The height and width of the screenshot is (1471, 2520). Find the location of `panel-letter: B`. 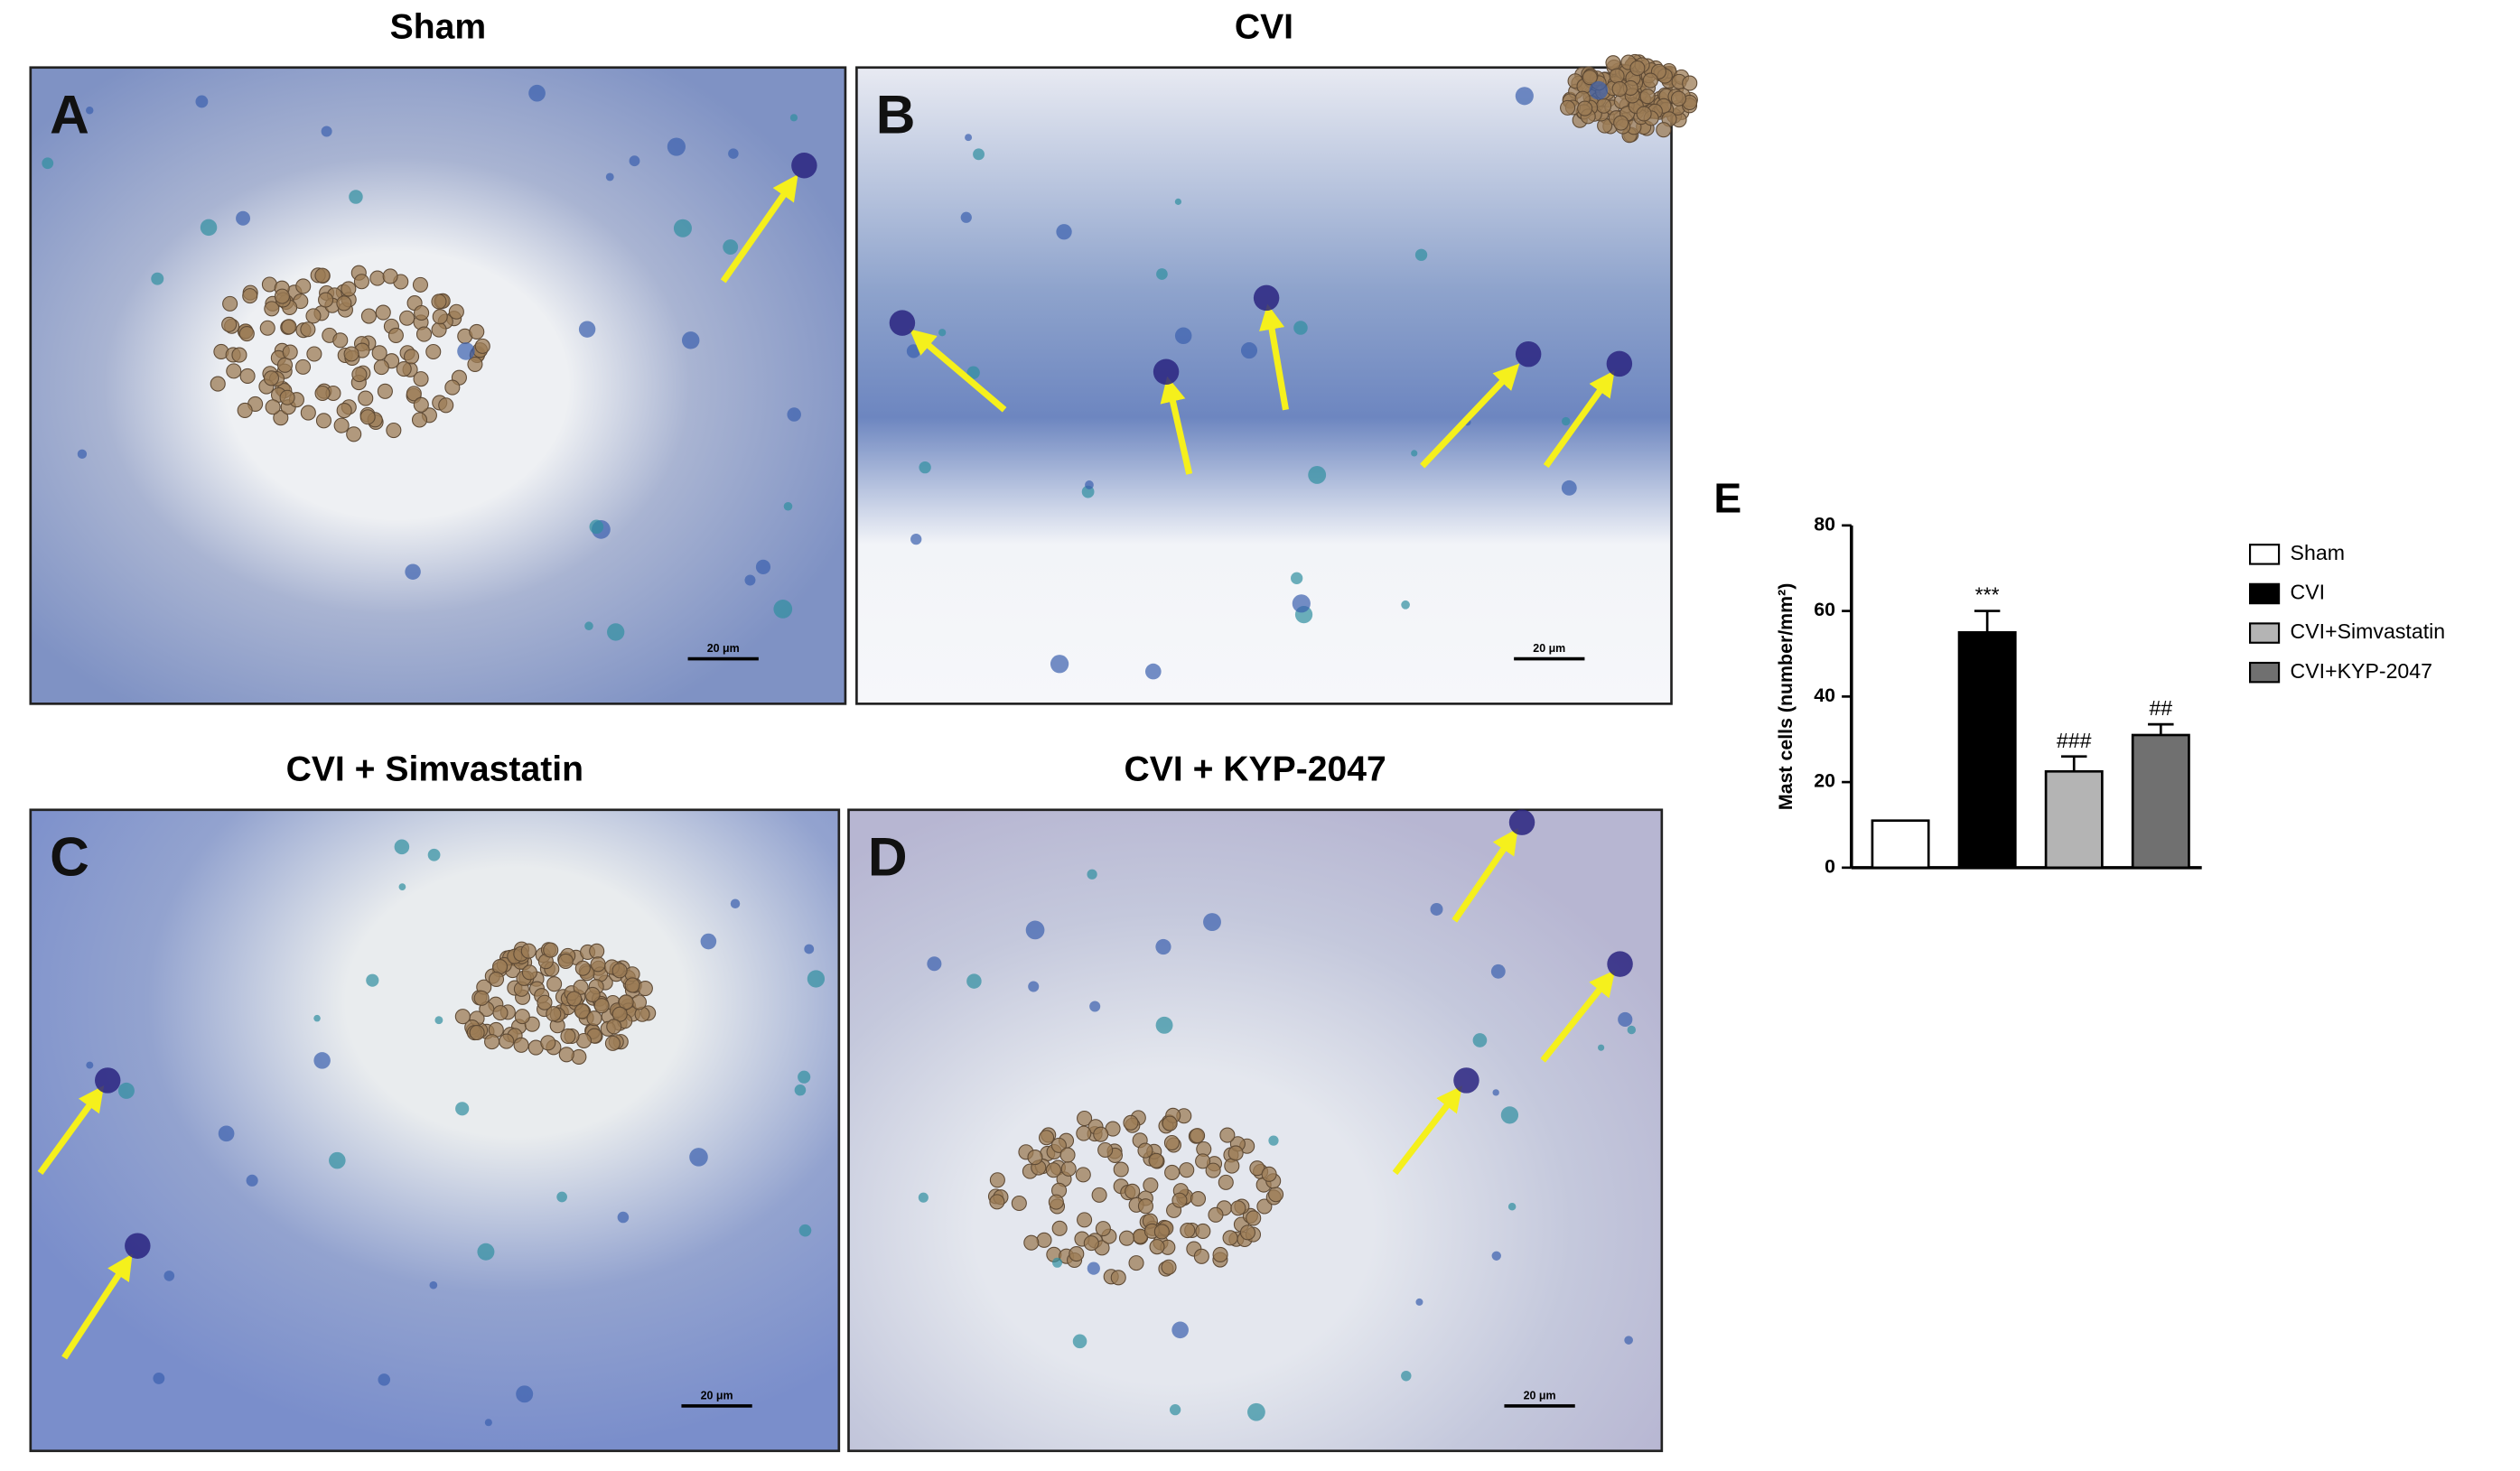

panel-letter: B is located at coordinates (896, 114).